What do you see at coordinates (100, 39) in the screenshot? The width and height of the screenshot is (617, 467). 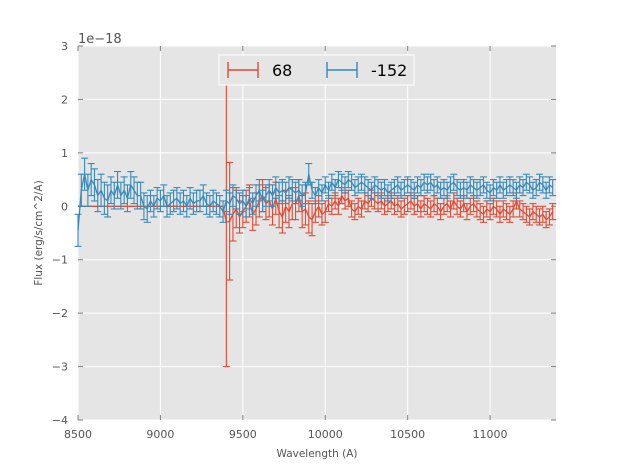 I see `y-scale-offset: 1e−18` at bounding box center [100, 39].